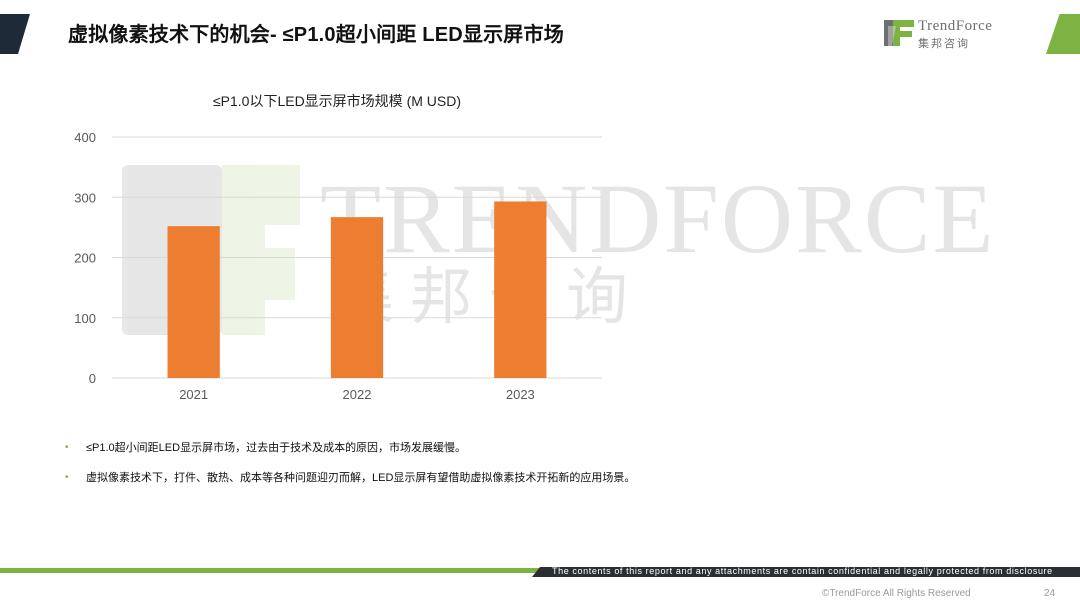  I want to click on bullet-item: • ≤P1.0超小间距LED显示屏市场，过去由于技术及成本的原因，市场发展缓慢。, so click(512, 448).